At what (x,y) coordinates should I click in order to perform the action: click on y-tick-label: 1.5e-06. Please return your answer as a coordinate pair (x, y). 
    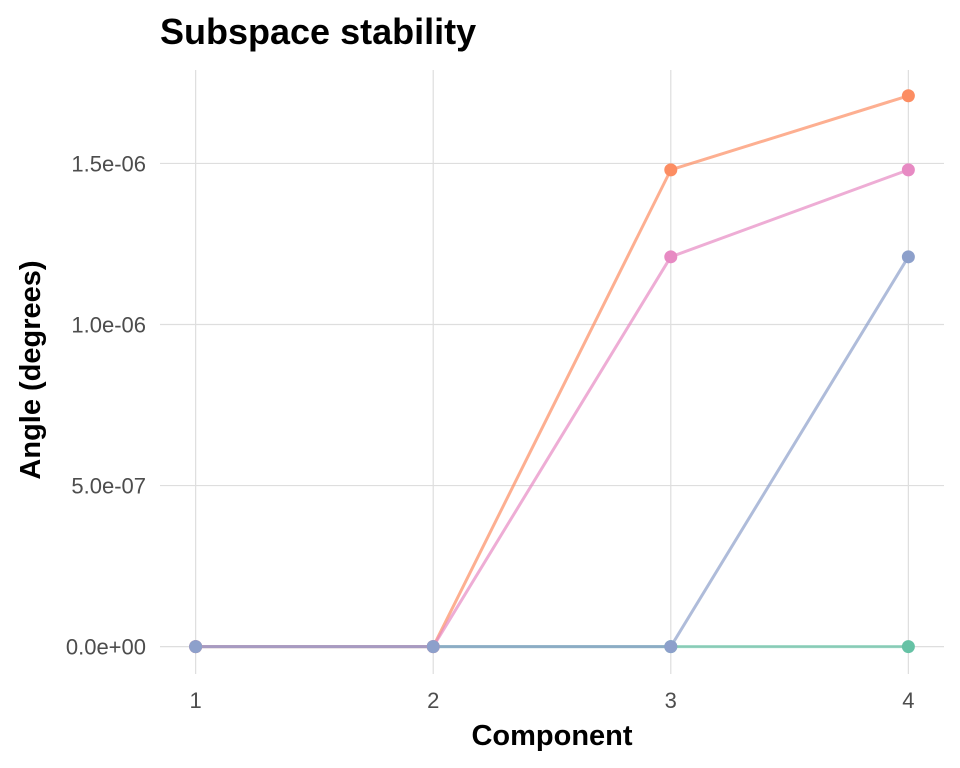
    Looking at the image, I should click on (108, 163).